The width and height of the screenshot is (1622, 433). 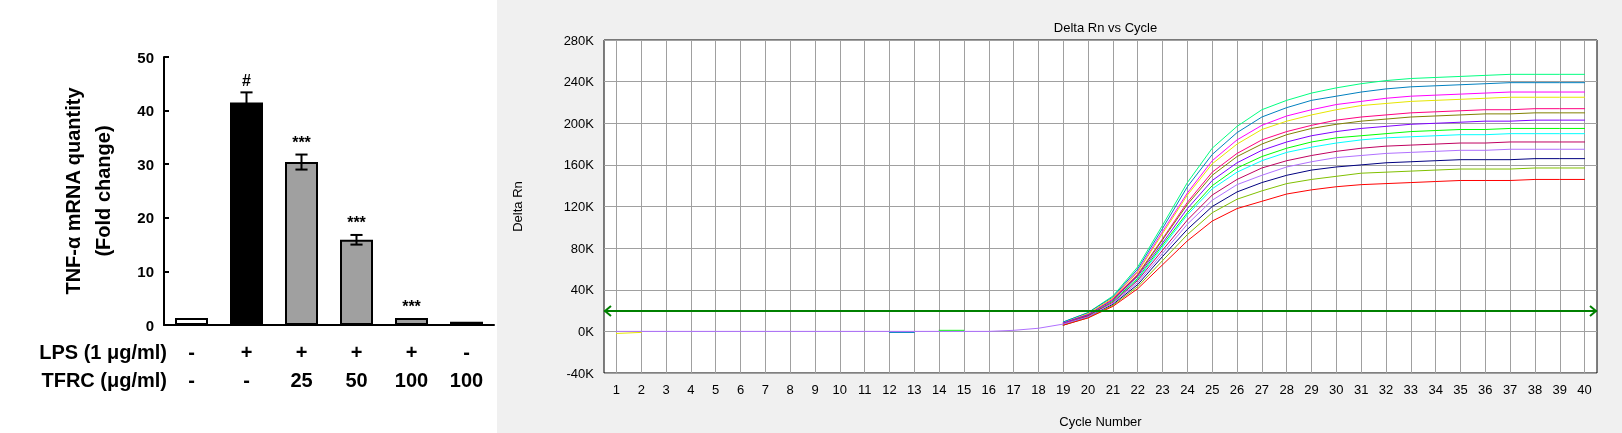 I want to click on x-tick-label: 21, so click(x=1113, y=389).